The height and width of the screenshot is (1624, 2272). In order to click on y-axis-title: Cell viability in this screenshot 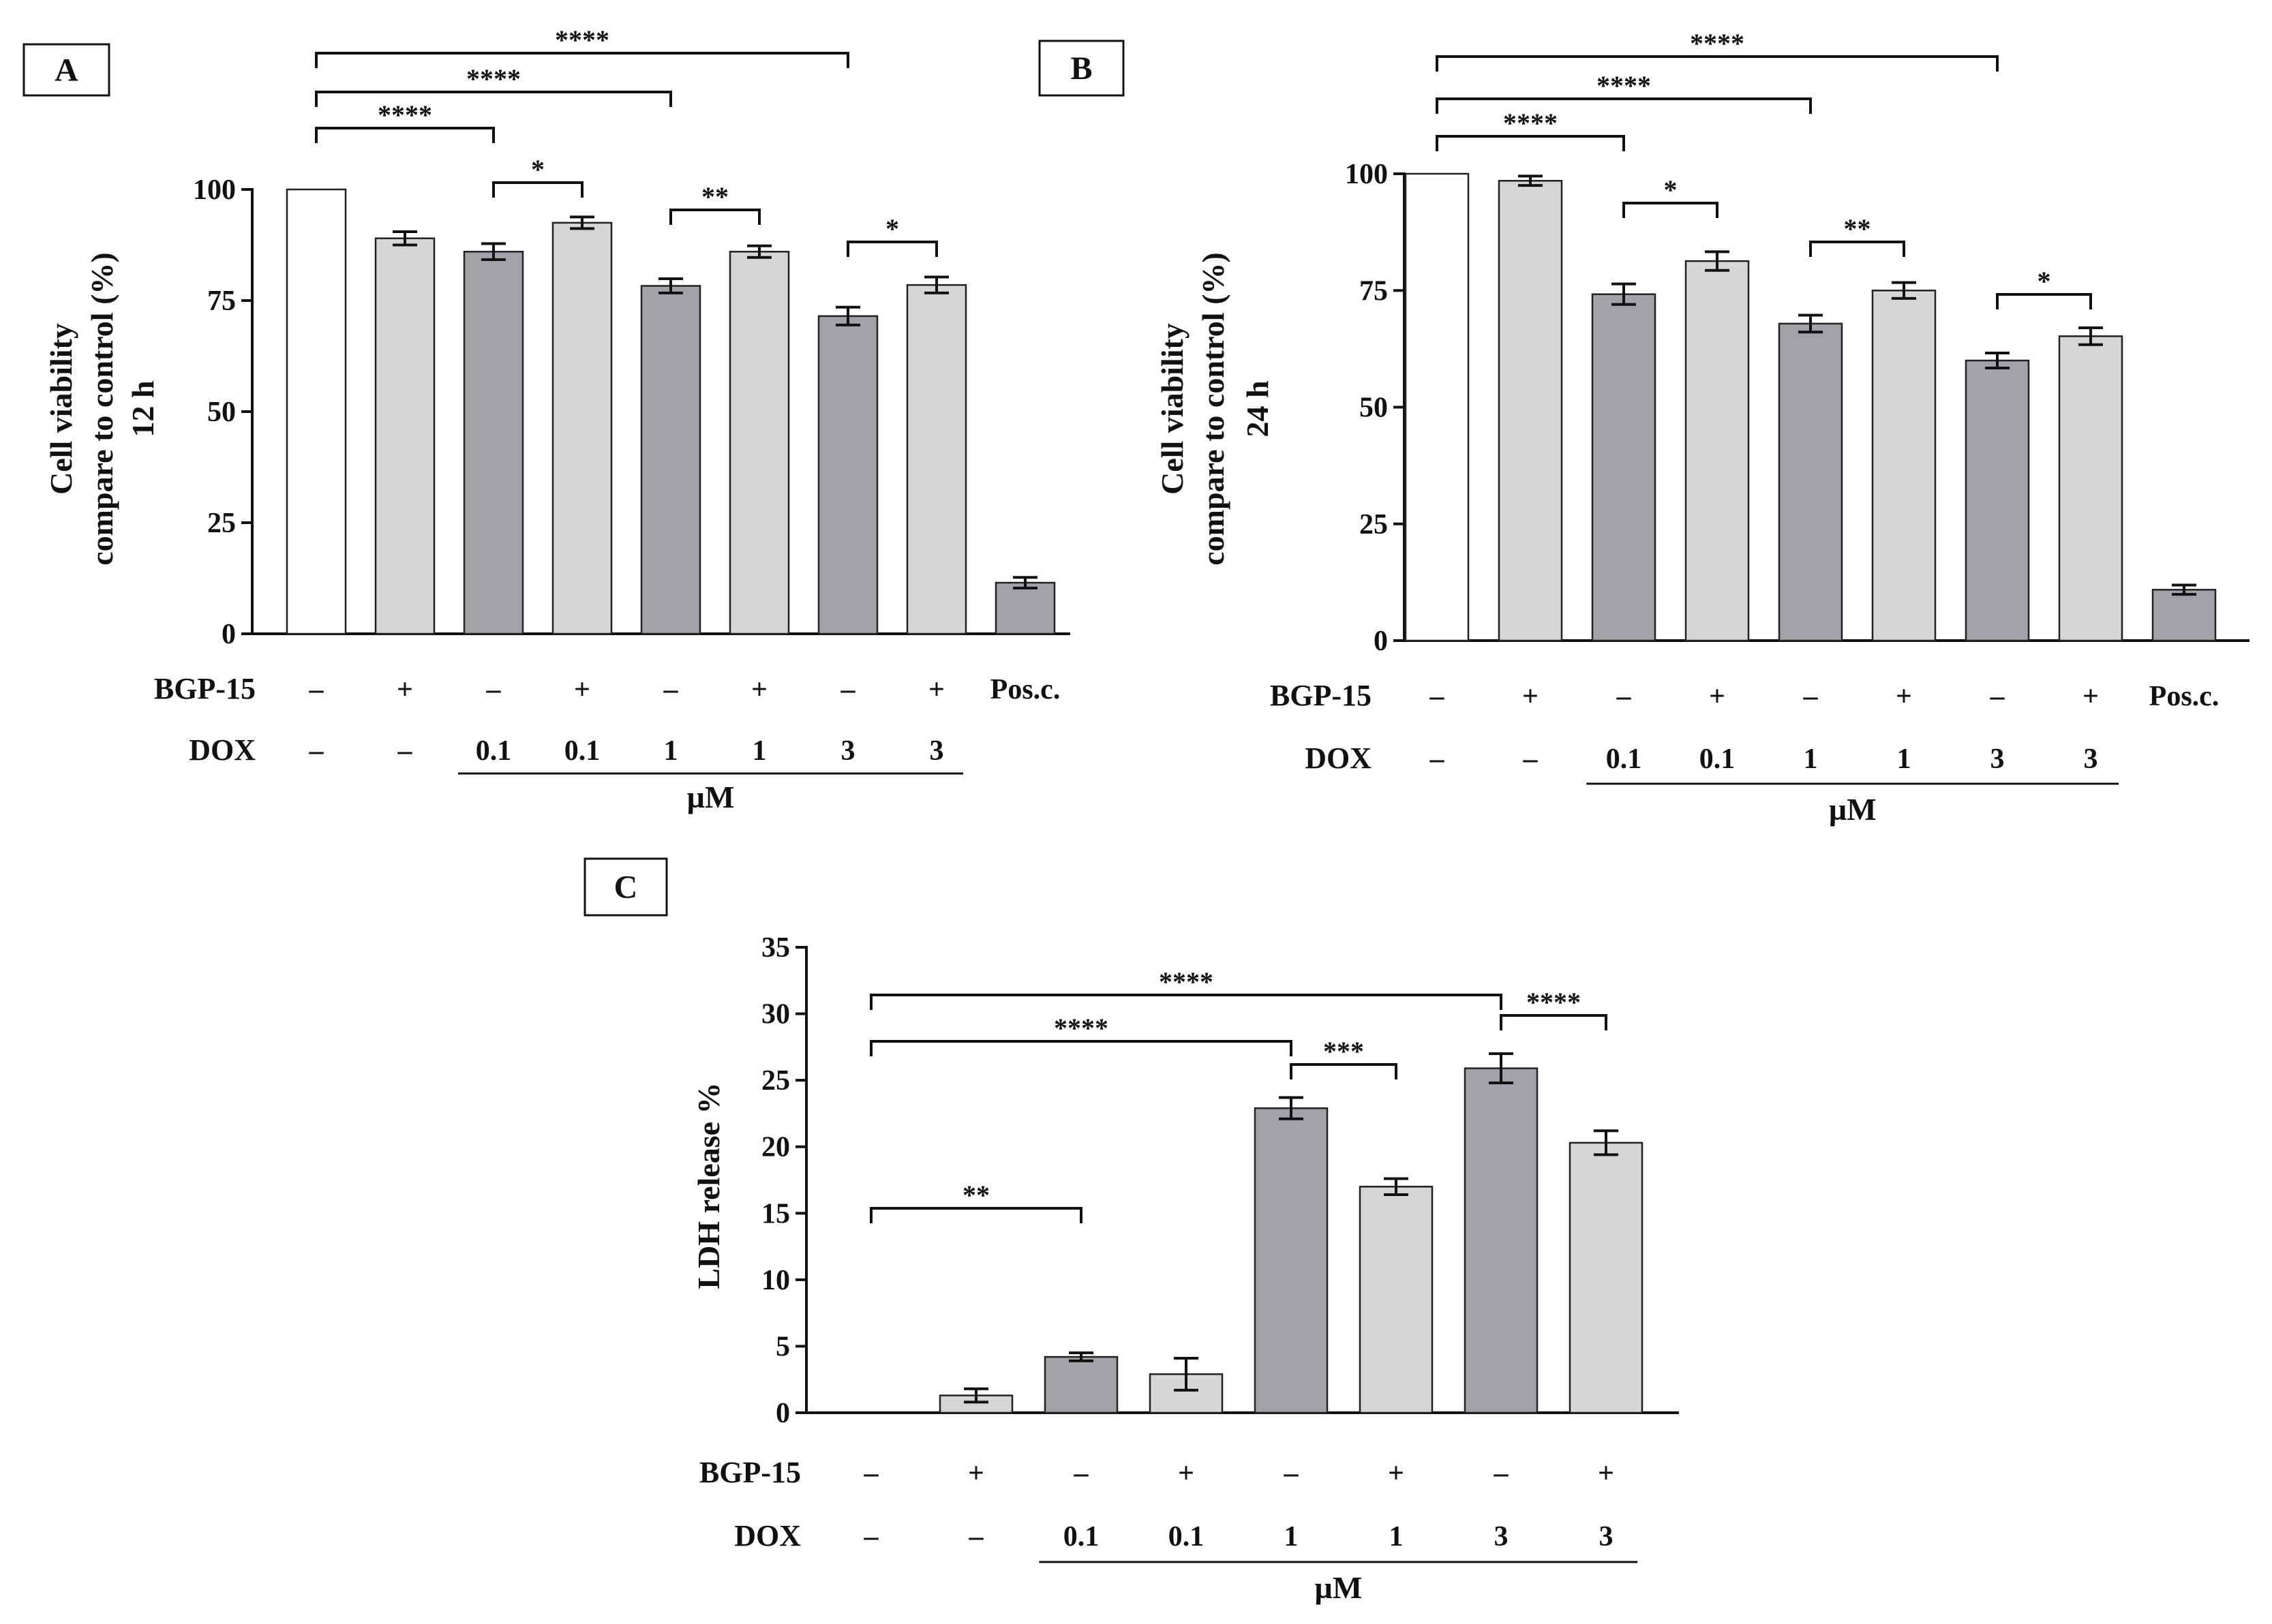, I will do `click(61, 409)`.